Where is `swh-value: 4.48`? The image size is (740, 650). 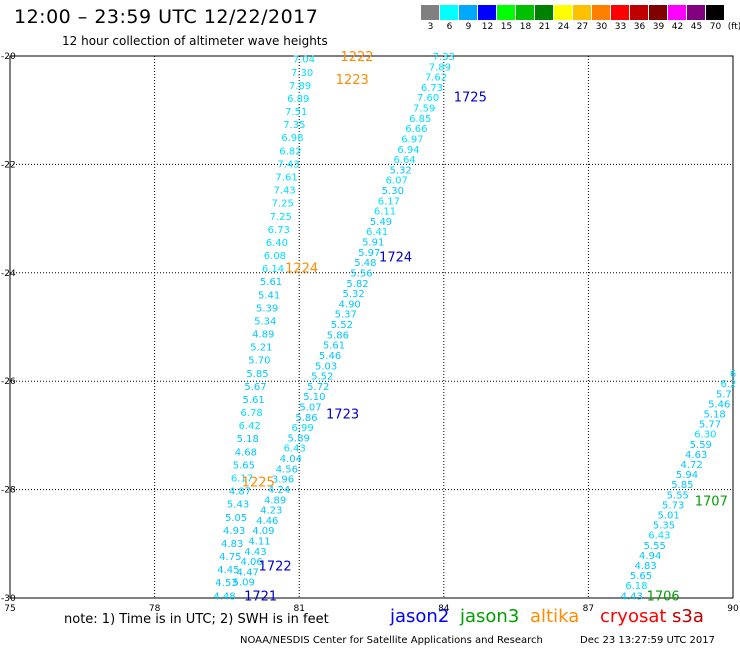 swh-value: 4.48 is located at coordinates (224, 596).